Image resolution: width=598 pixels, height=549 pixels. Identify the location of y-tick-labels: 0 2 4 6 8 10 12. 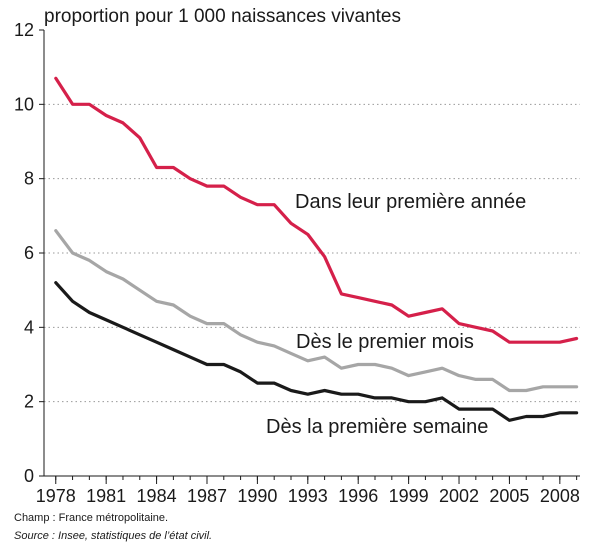
(24, 253).